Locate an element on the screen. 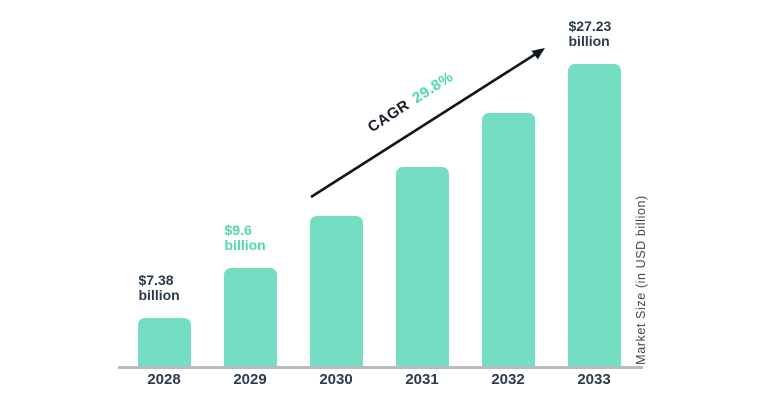  x-tick-2029: 2029 is located at coordinates (250, 379).